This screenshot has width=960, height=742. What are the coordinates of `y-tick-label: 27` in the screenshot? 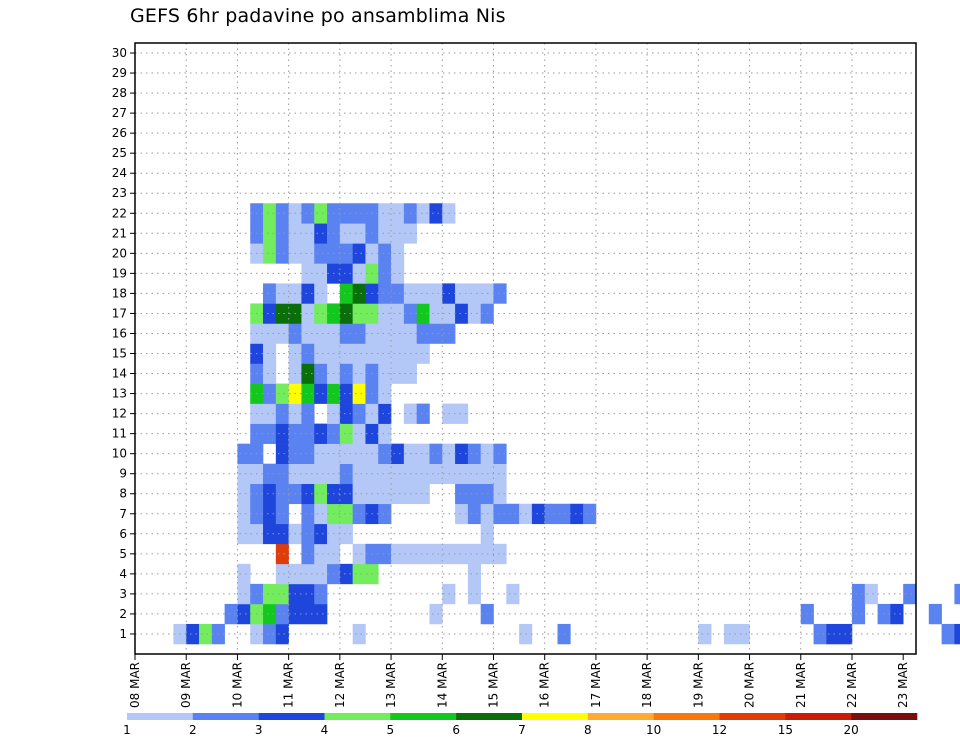 It's located at (119, 113).